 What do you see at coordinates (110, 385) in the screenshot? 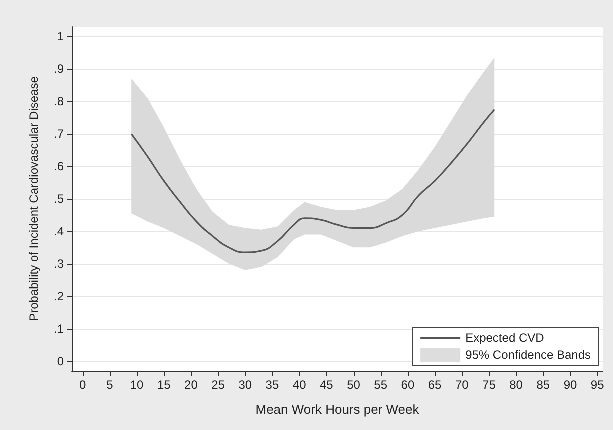
I see `x-tick-label: 5` at bounding box center [110, 385].